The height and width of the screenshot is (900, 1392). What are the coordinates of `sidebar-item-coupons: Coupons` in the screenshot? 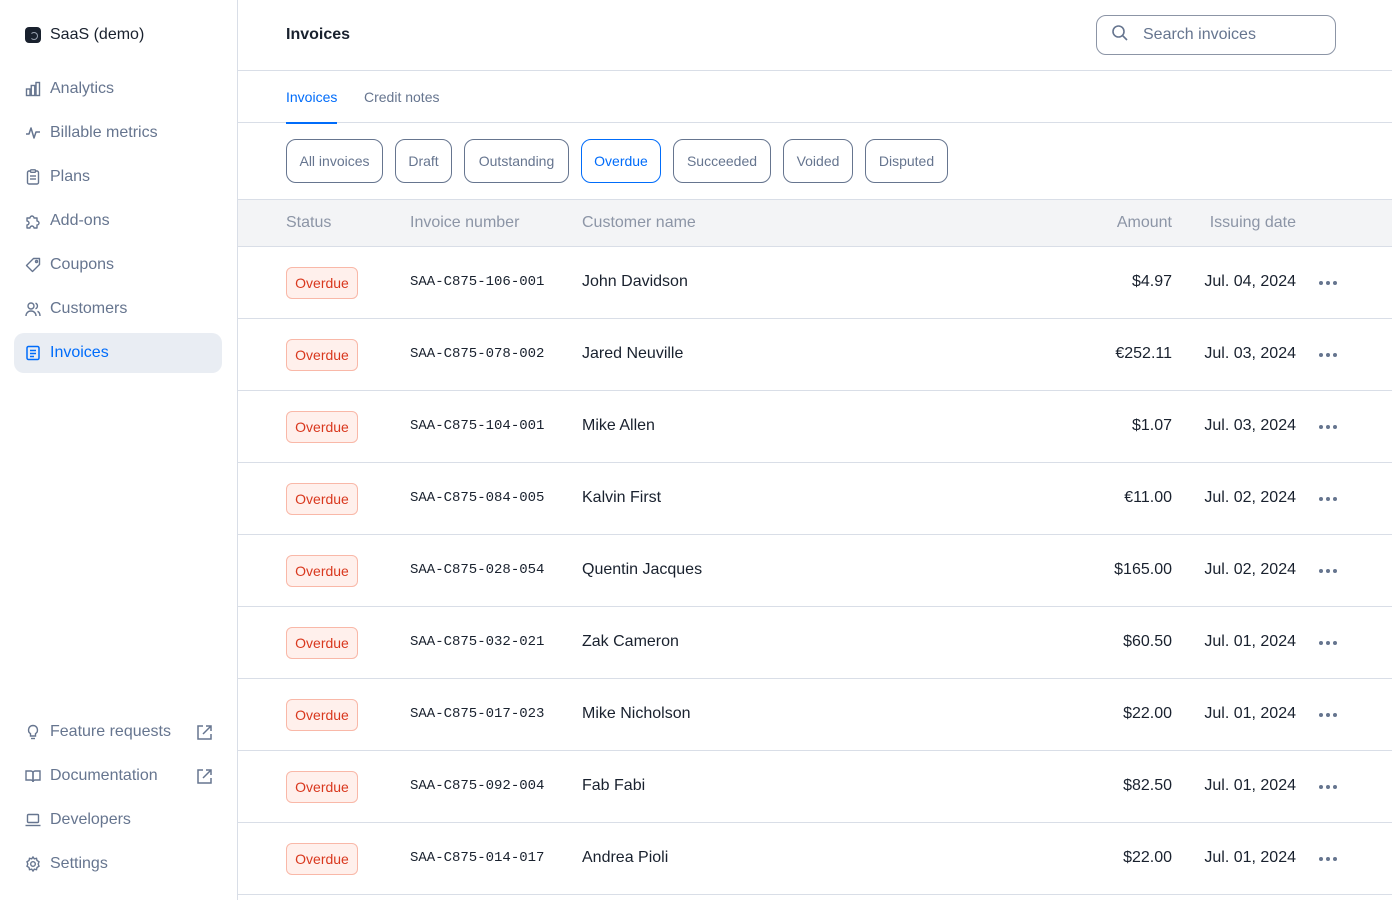 It's located at (118, 265).